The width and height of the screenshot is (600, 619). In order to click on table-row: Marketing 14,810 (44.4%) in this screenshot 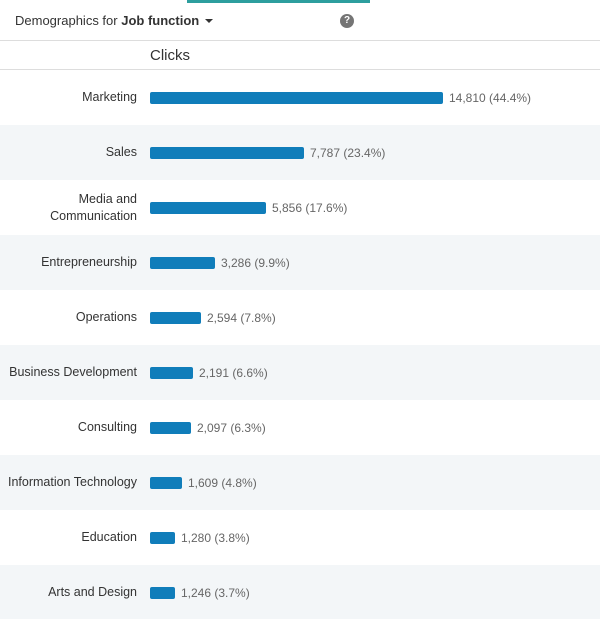, I will do `click(300, 97)`.